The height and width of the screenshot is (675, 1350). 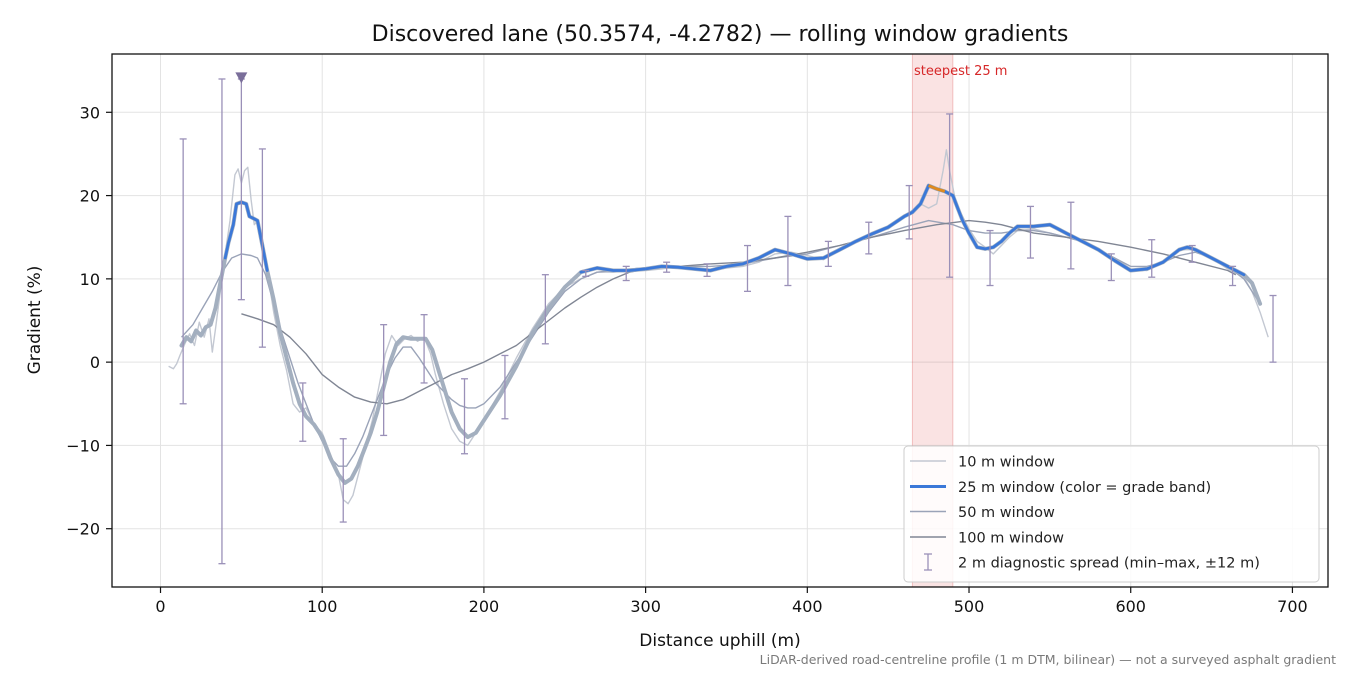 I want to click on legend-label: 25 m window (color = grade band), so click(x=1084, y=488).